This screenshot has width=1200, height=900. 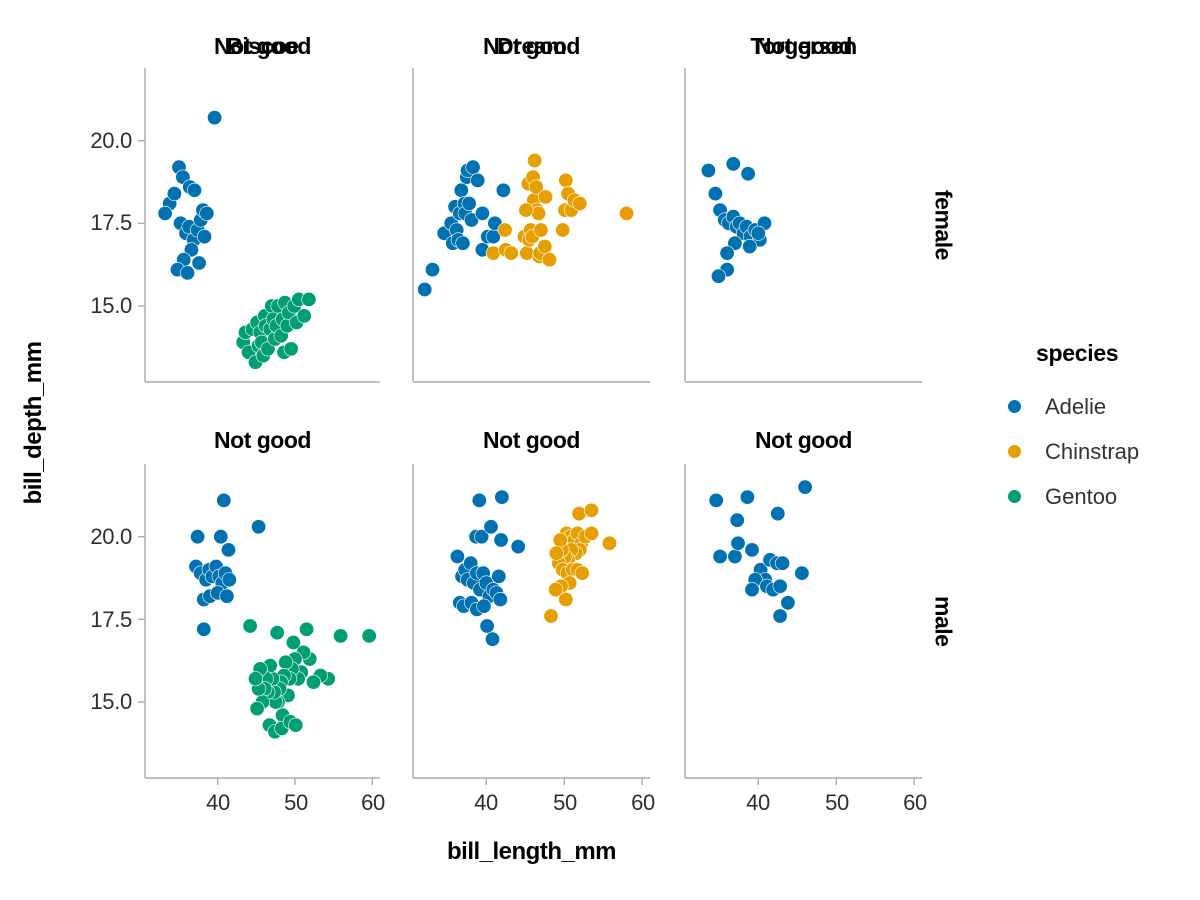 I want to click on row-strip-female-label: female, so click(x=943, y=225).